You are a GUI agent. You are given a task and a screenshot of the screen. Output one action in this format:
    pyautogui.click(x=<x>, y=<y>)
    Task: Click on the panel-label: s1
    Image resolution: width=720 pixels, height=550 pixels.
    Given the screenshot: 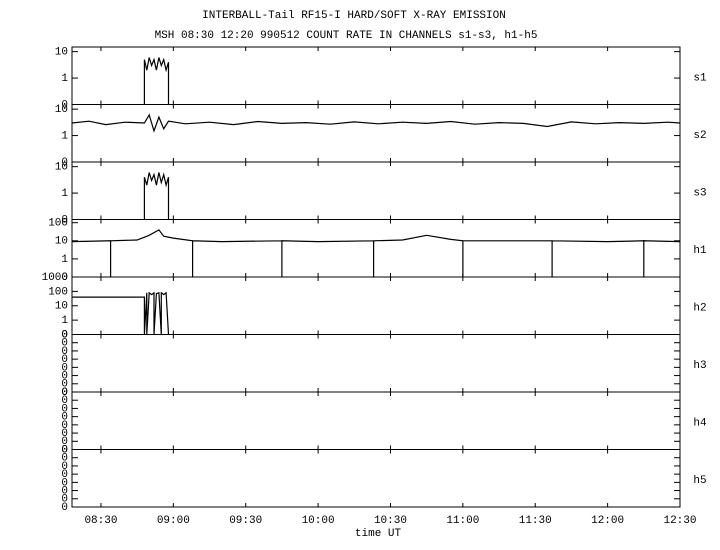 What is the action you would take?
    pyautogui.click(x=700, y=79)
    